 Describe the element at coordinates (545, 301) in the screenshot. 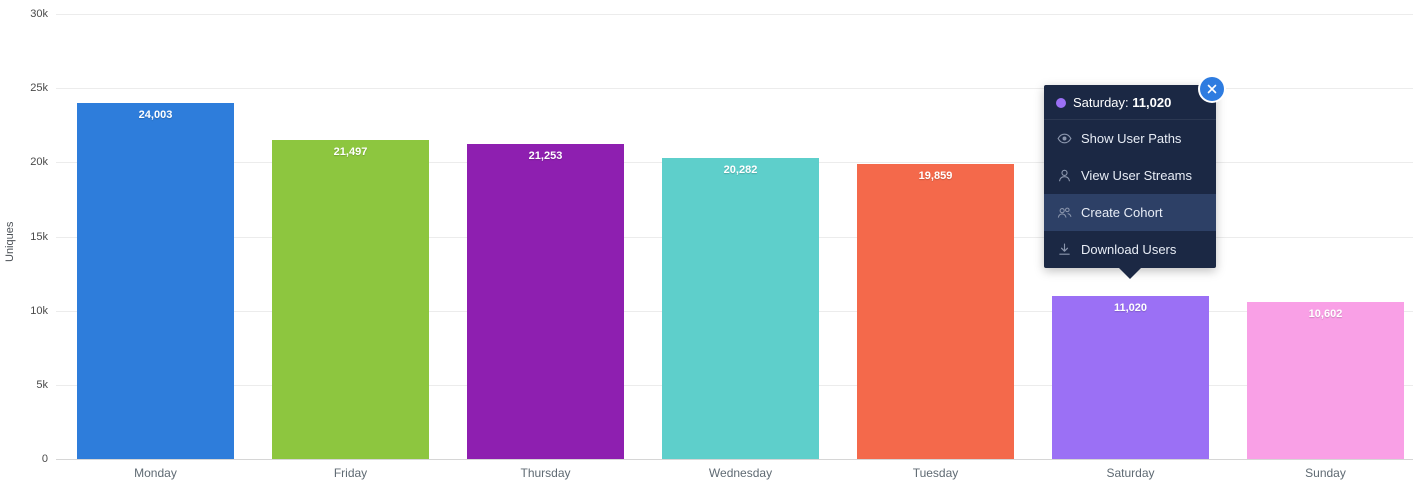

I see `bar-thursday: 21,253` at that location.